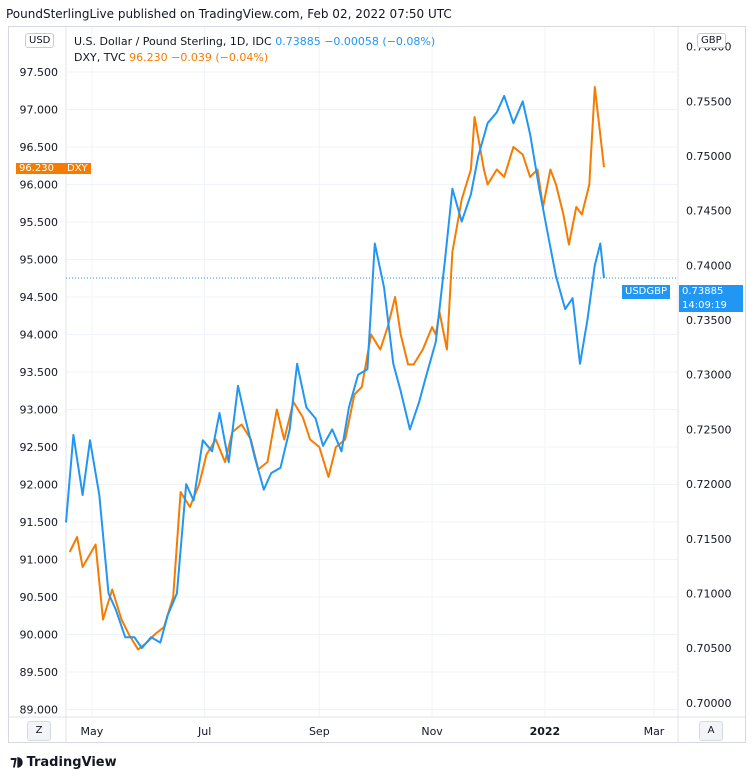  Describe the element at coordinates (39, 672) in the screenshot. I see `left-axis-tick-label: 89.500` at that location.